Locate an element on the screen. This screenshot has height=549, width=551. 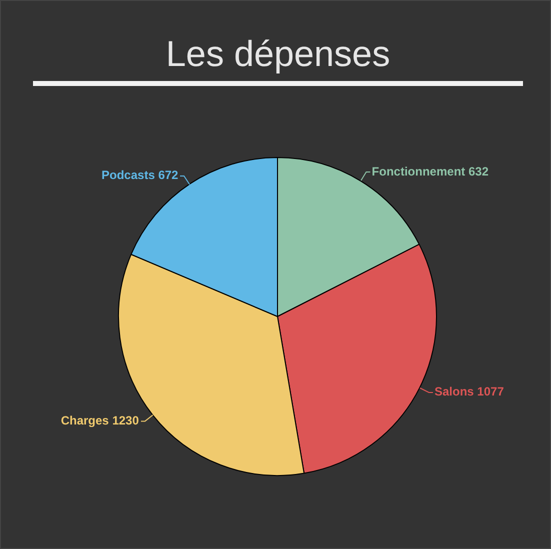
data-label: 1077 is located at coordinates (490, 391).